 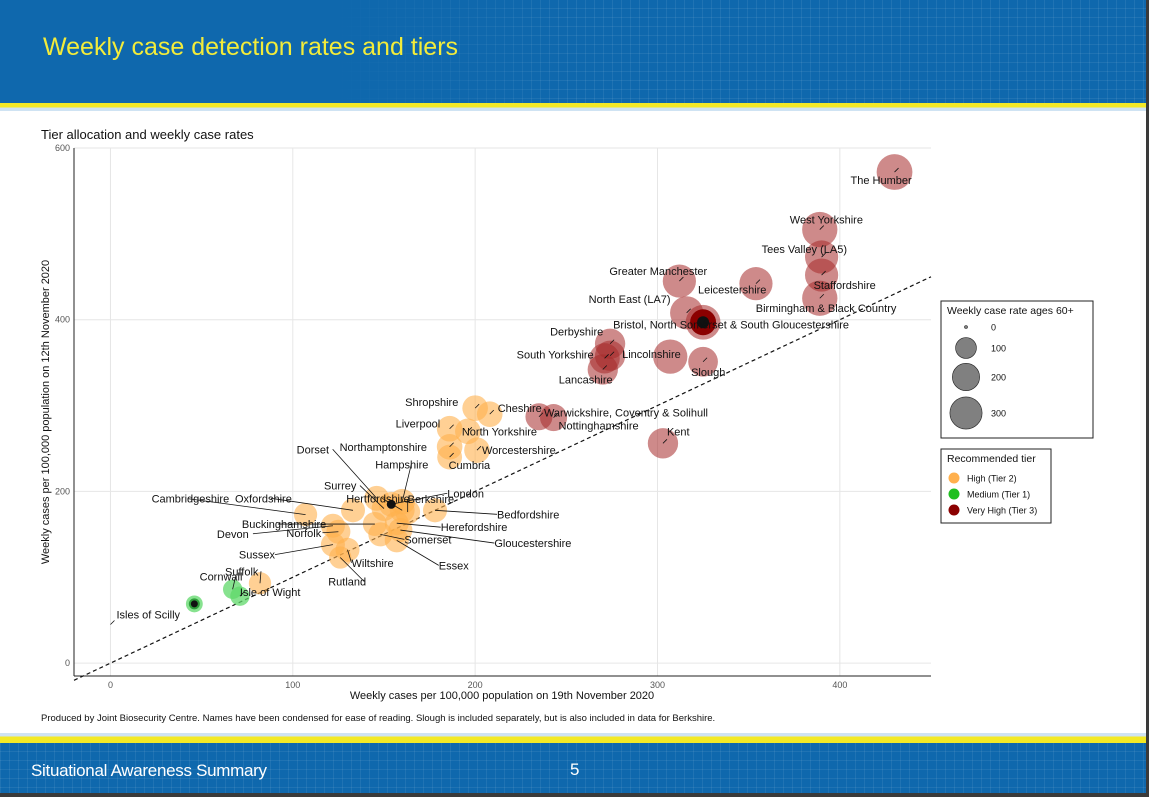 What do you see at coordinates (532, 544) in the screenshot?
I see `point-label: Gloucestershire` at bounding box center [532, 544].